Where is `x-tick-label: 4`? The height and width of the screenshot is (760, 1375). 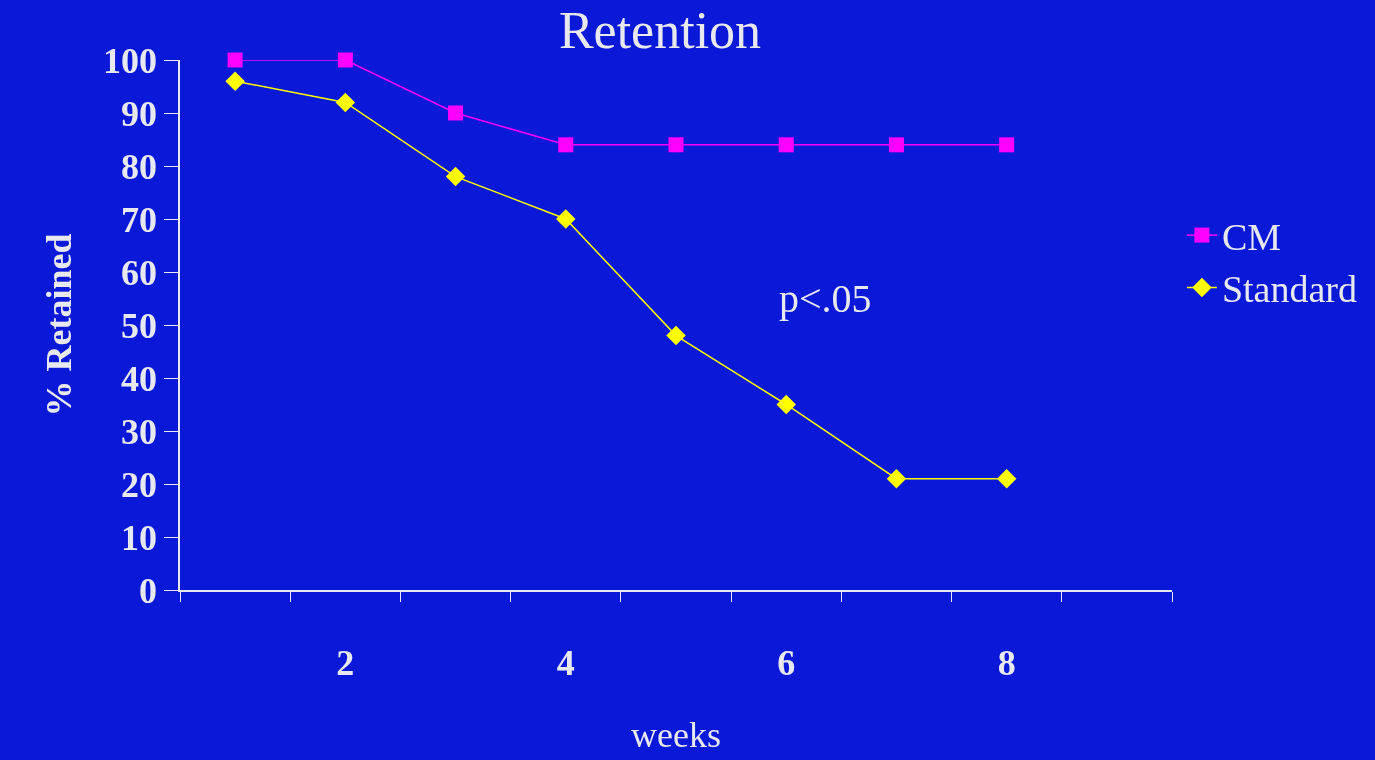 x-tick-label: 4 is located at coordinates (565, 662).